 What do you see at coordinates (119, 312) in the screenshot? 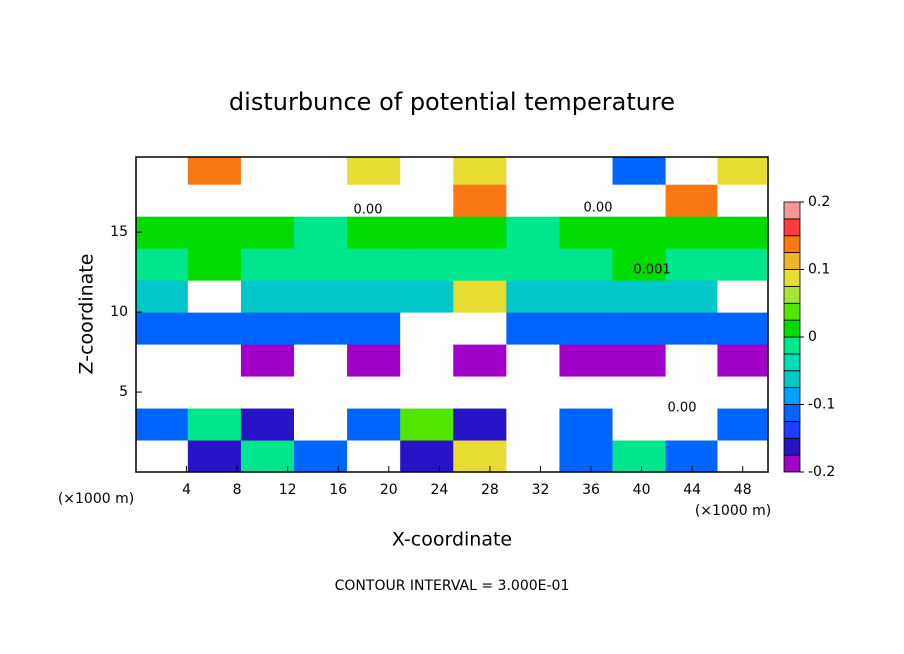
I see `y-tick-label: 10` at bounding box center [119, 312].